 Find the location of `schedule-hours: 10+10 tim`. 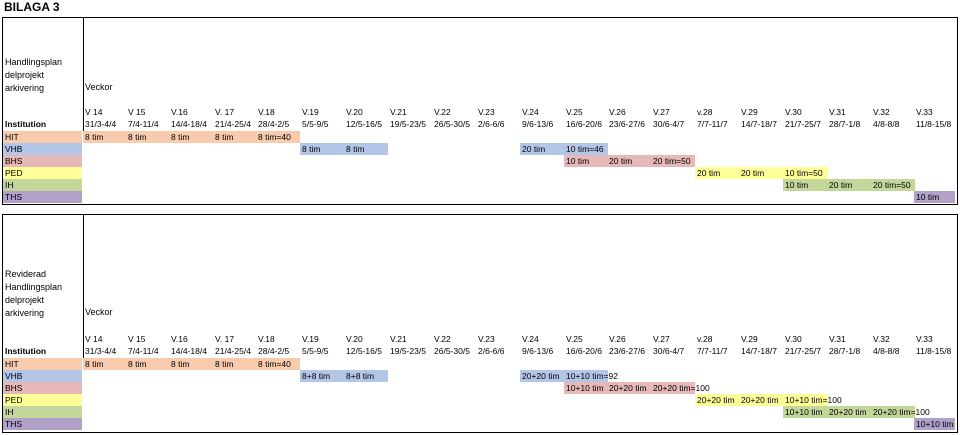

schedule-hours: 10+10 tim is located at coordinates (585, 388).